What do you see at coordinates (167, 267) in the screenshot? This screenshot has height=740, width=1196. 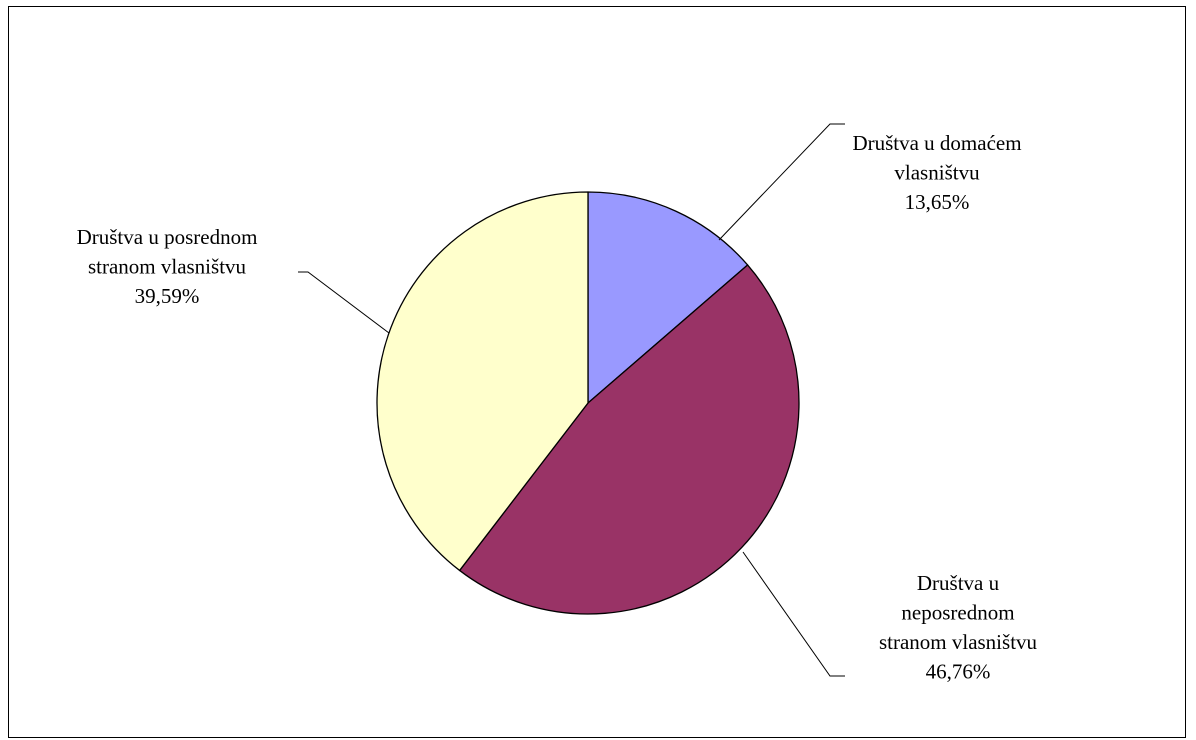 I see `slice-3-label-line: stranom vlasništvu` at bounding box center [167, 267].